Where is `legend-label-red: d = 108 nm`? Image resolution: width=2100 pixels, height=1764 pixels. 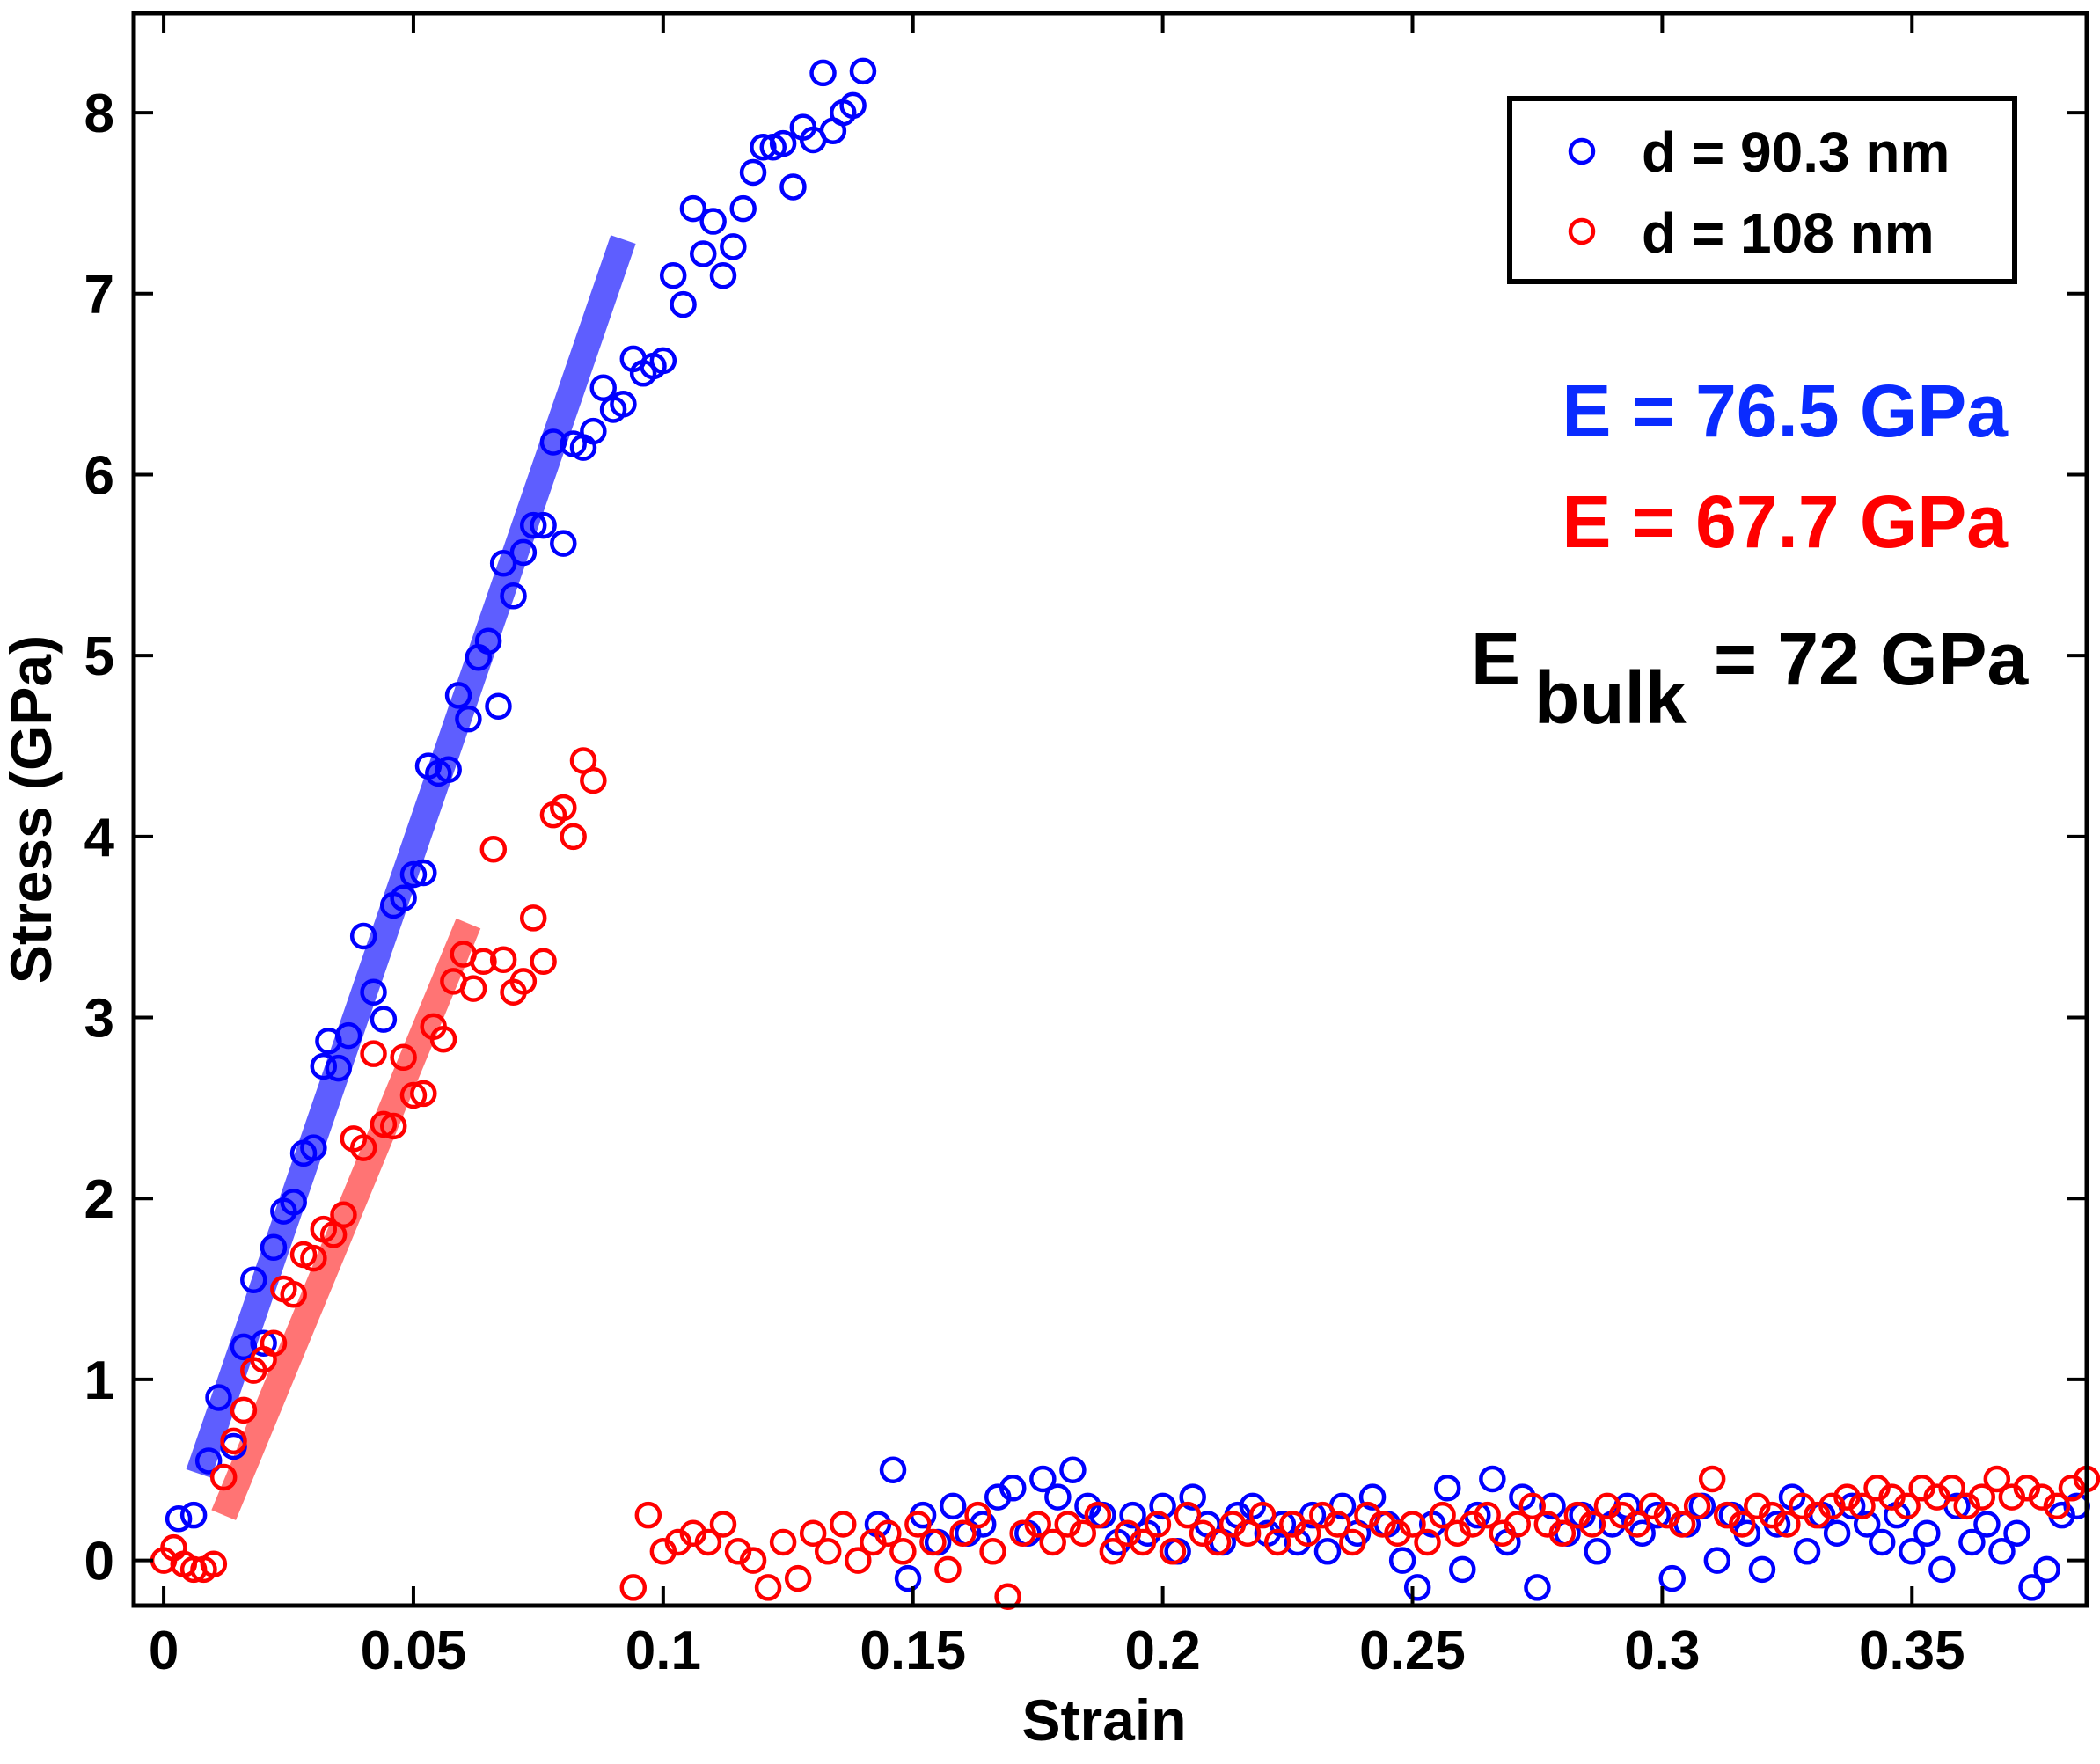 legend-label-red: d = 108 nm is located at coordinates (1789, 233).